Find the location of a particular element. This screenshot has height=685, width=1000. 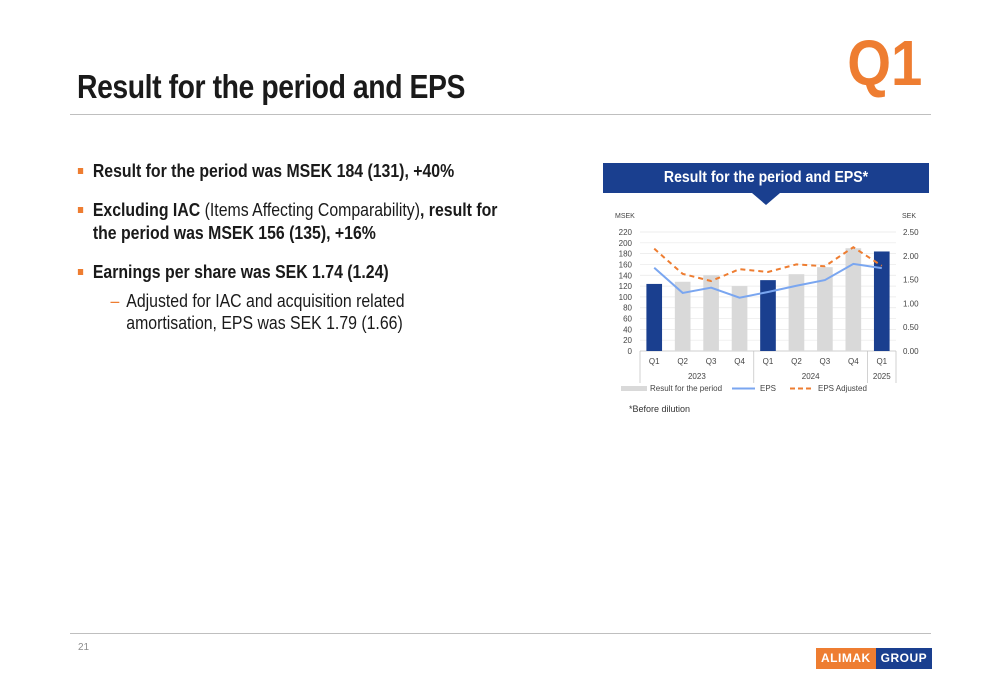

chart-heading: Result for the period and EPS* is located at coordinates (766, 178).